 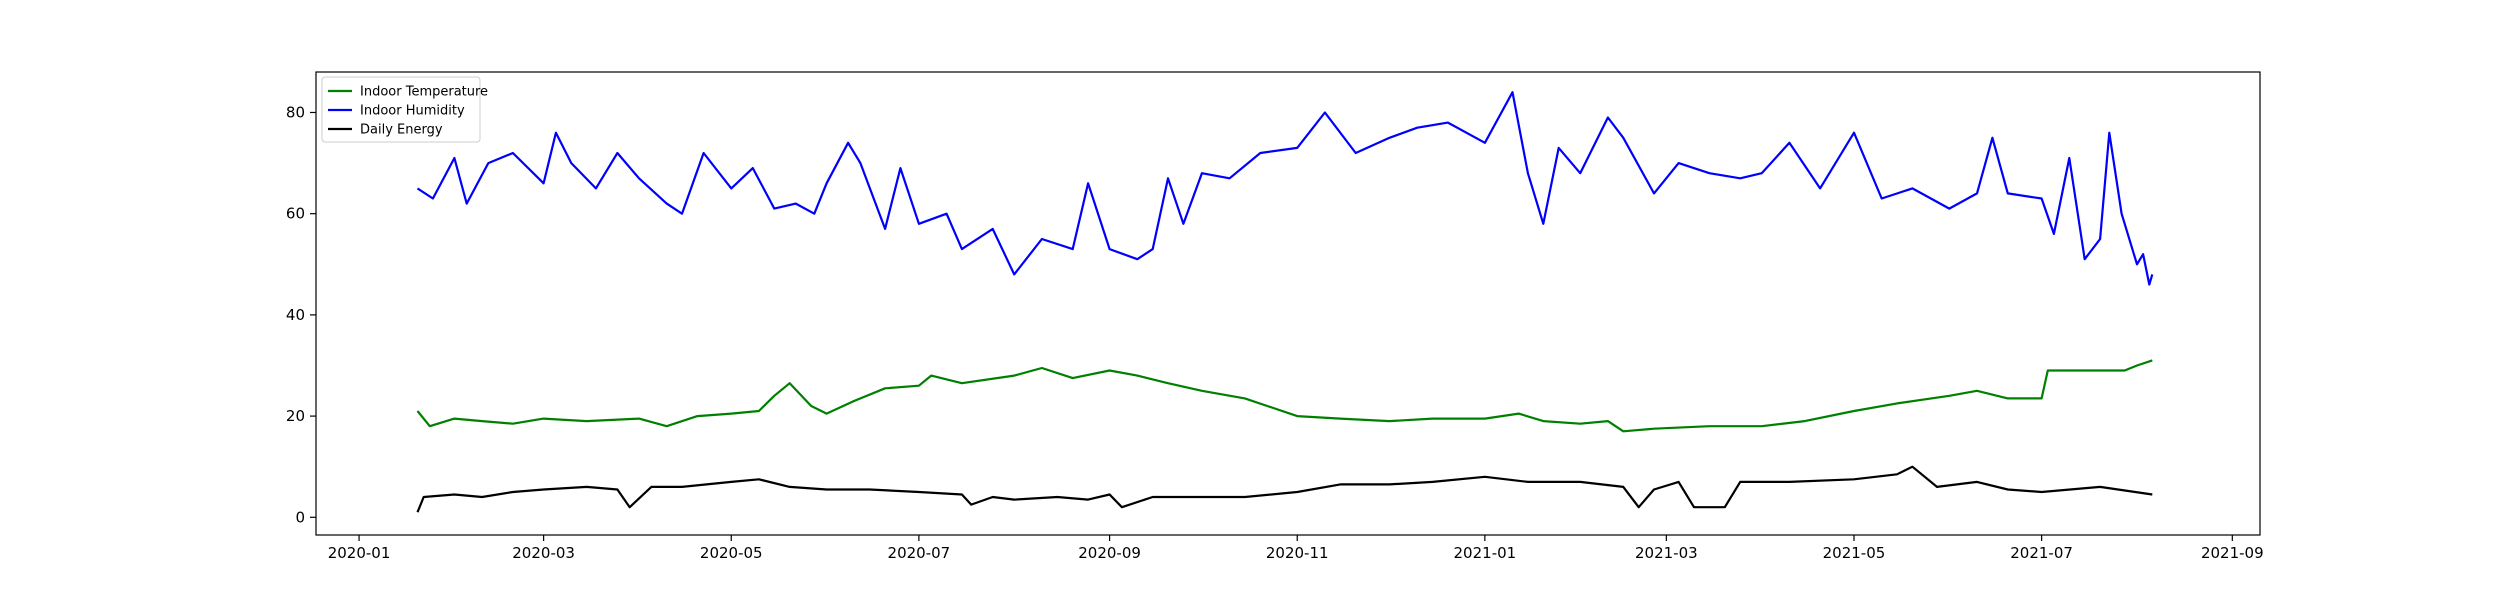 I want to click on legend-label: Daily Energy, so click(x=401, y=130).